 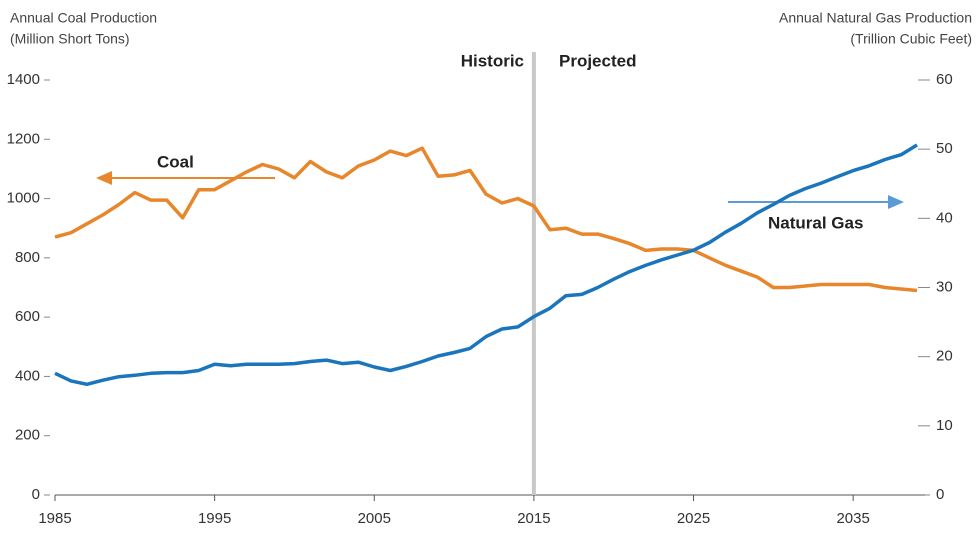 I want to click on y-tick-label: 1000, so click(x=23, y=198).